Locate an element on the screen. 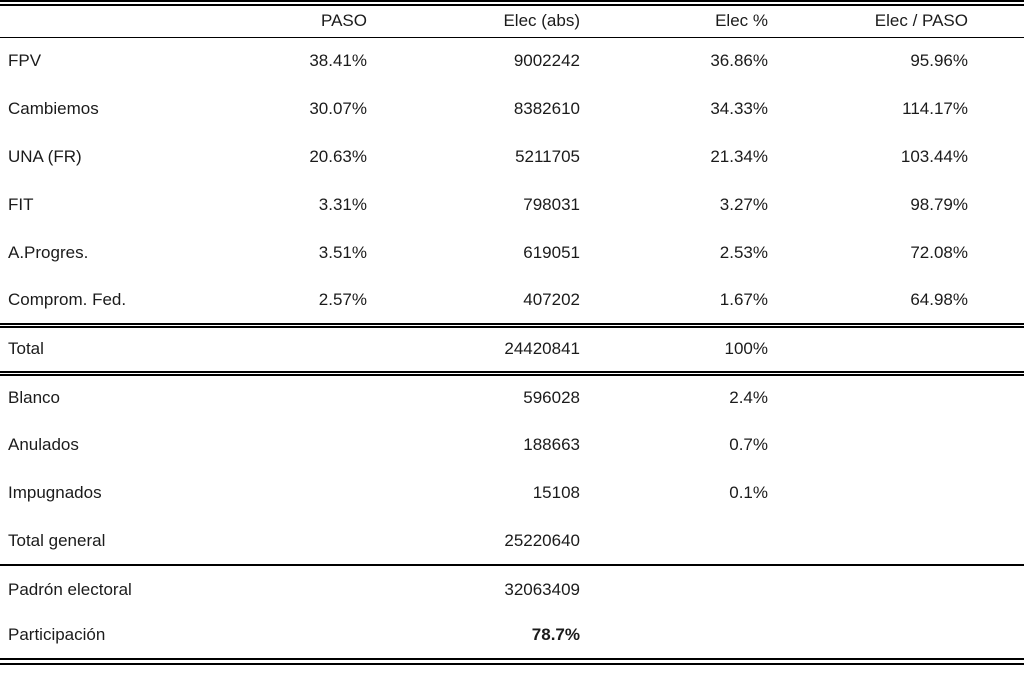  row-label: Participación is located at coordinates (57, 635).